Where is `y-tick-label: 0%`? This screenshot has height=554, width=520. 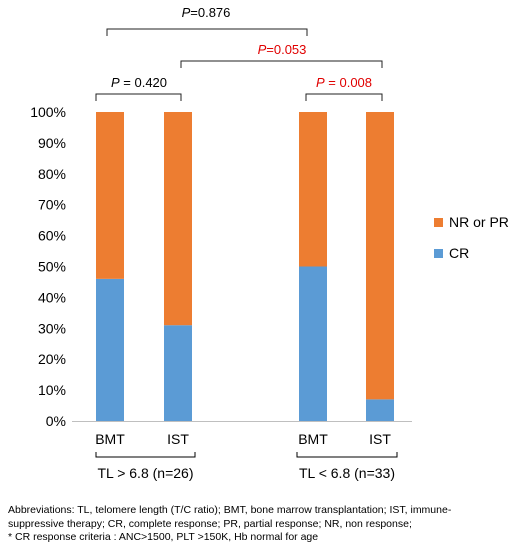 y-tick-label: 0% is located at coordinates (56, 421).